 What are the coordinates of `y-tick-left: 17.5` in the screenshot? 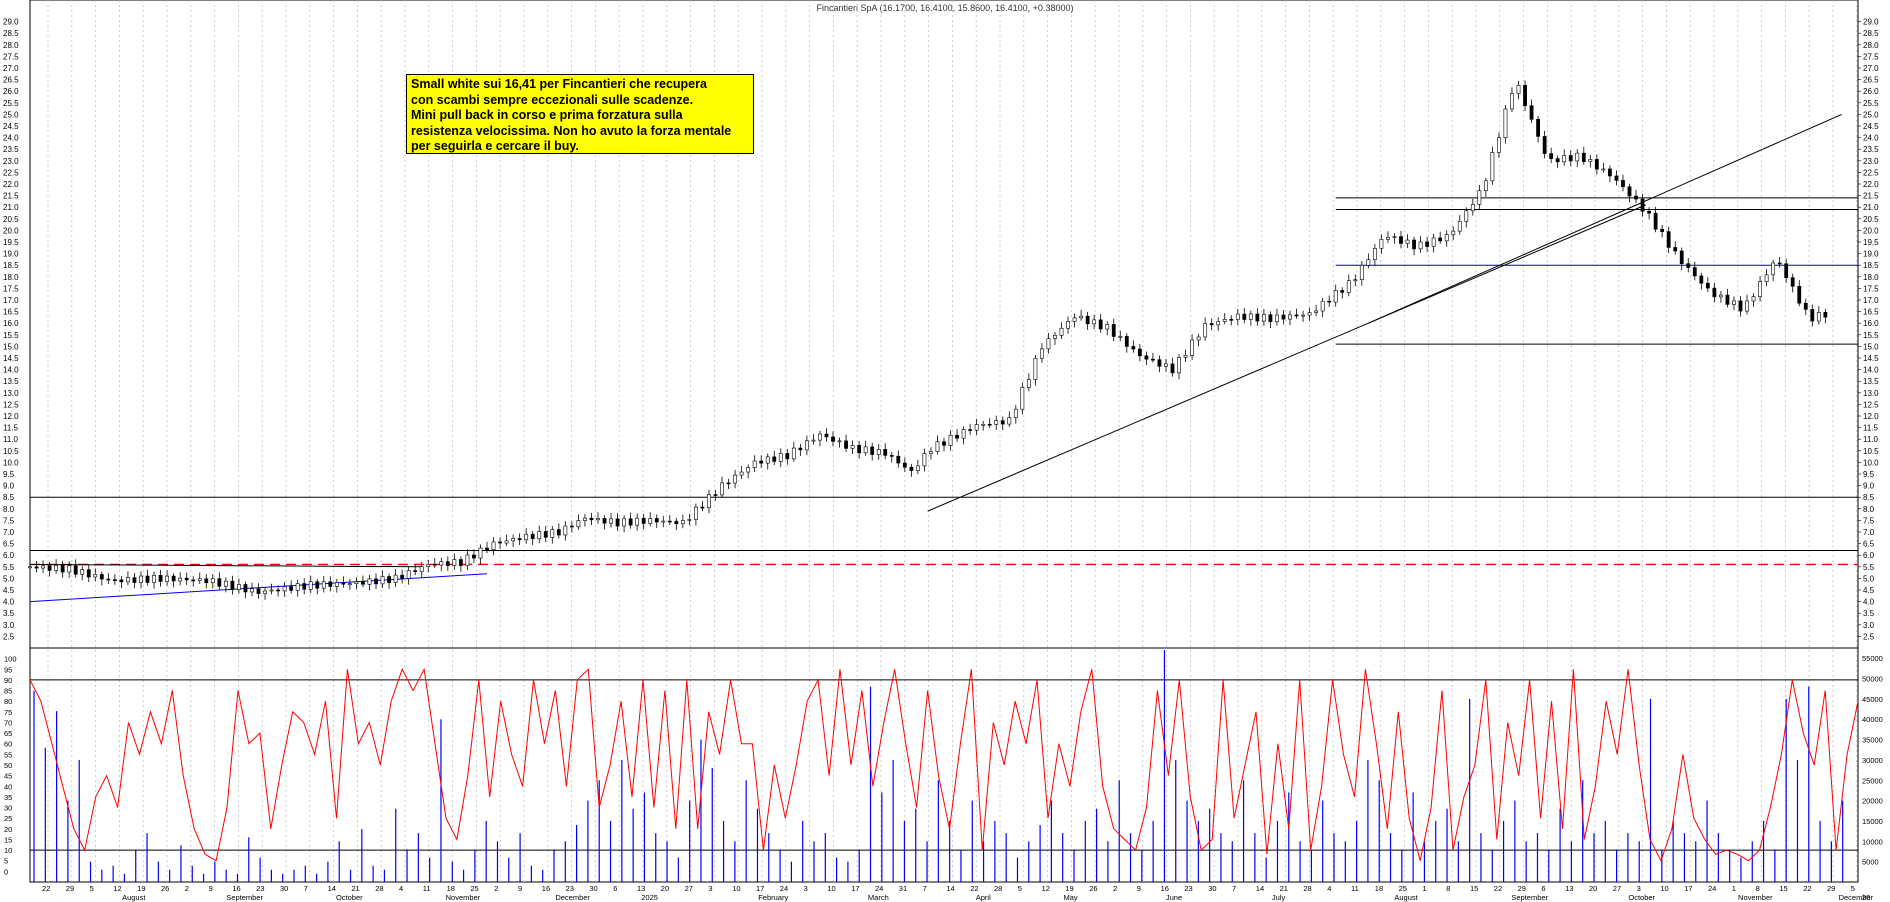 It's located at (11, 288).